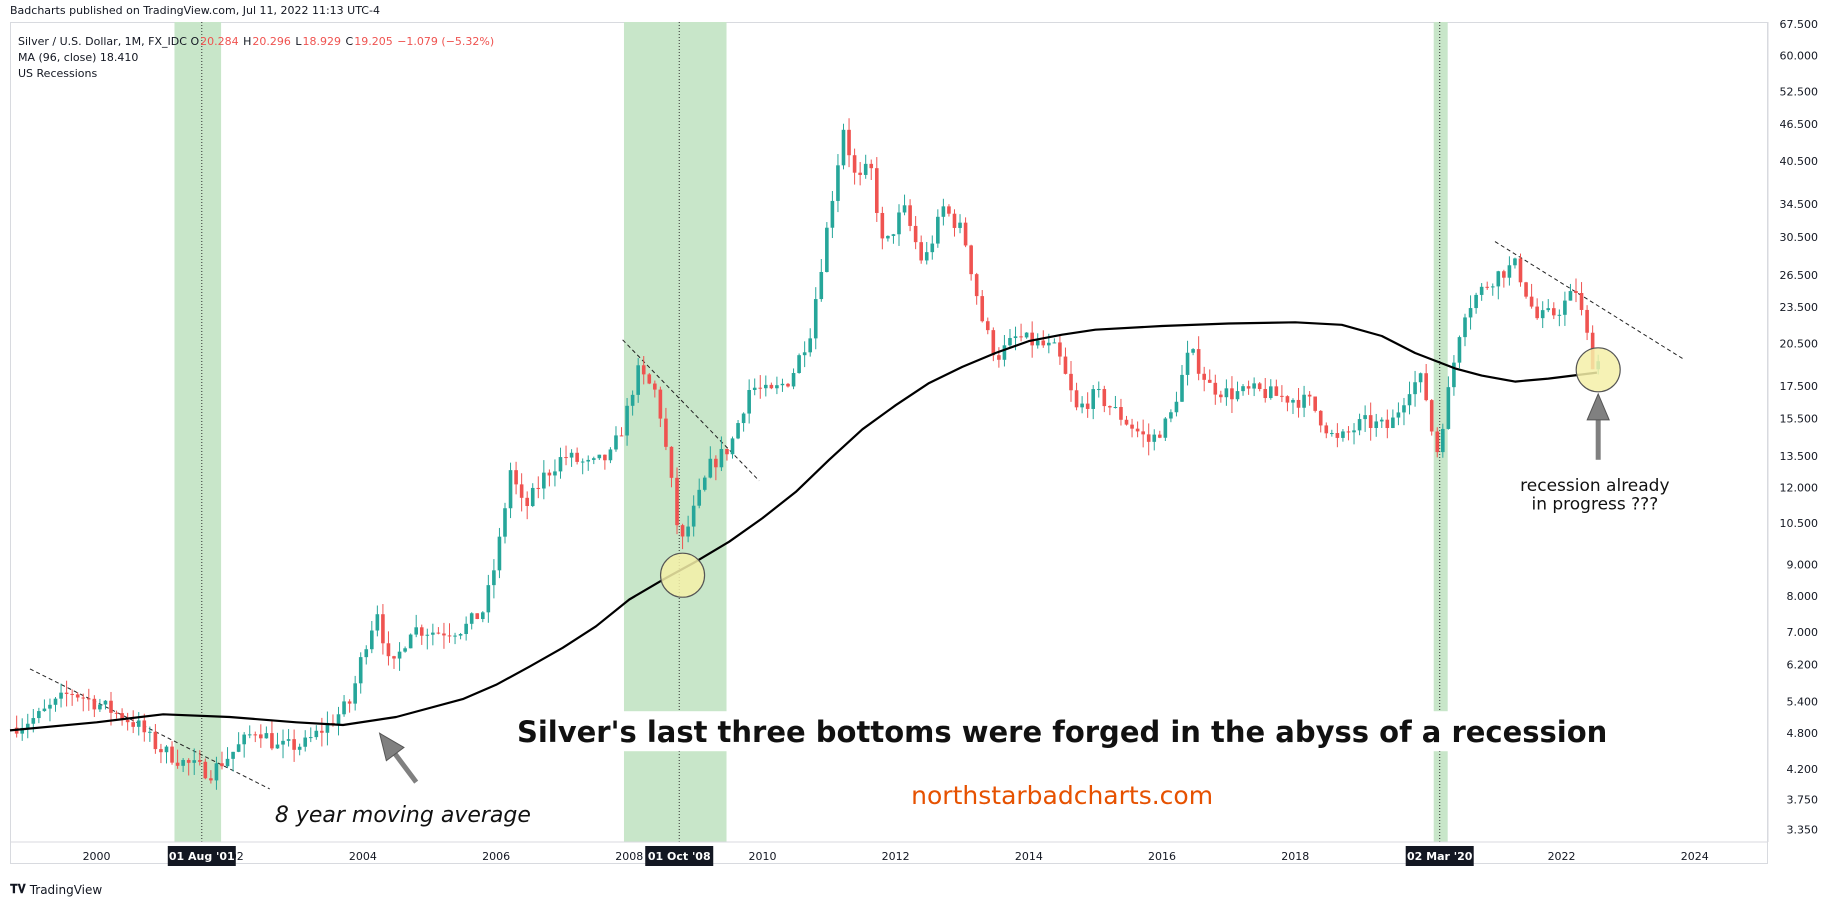 The height and width of the screenshot is (907, 1834). What do you see at coordinates (102, 41) in the screenshot?
I see `legend-symbol: Silver / U.S. Dollar, 1M, FX_IDC` at bounding box center [102, 41].